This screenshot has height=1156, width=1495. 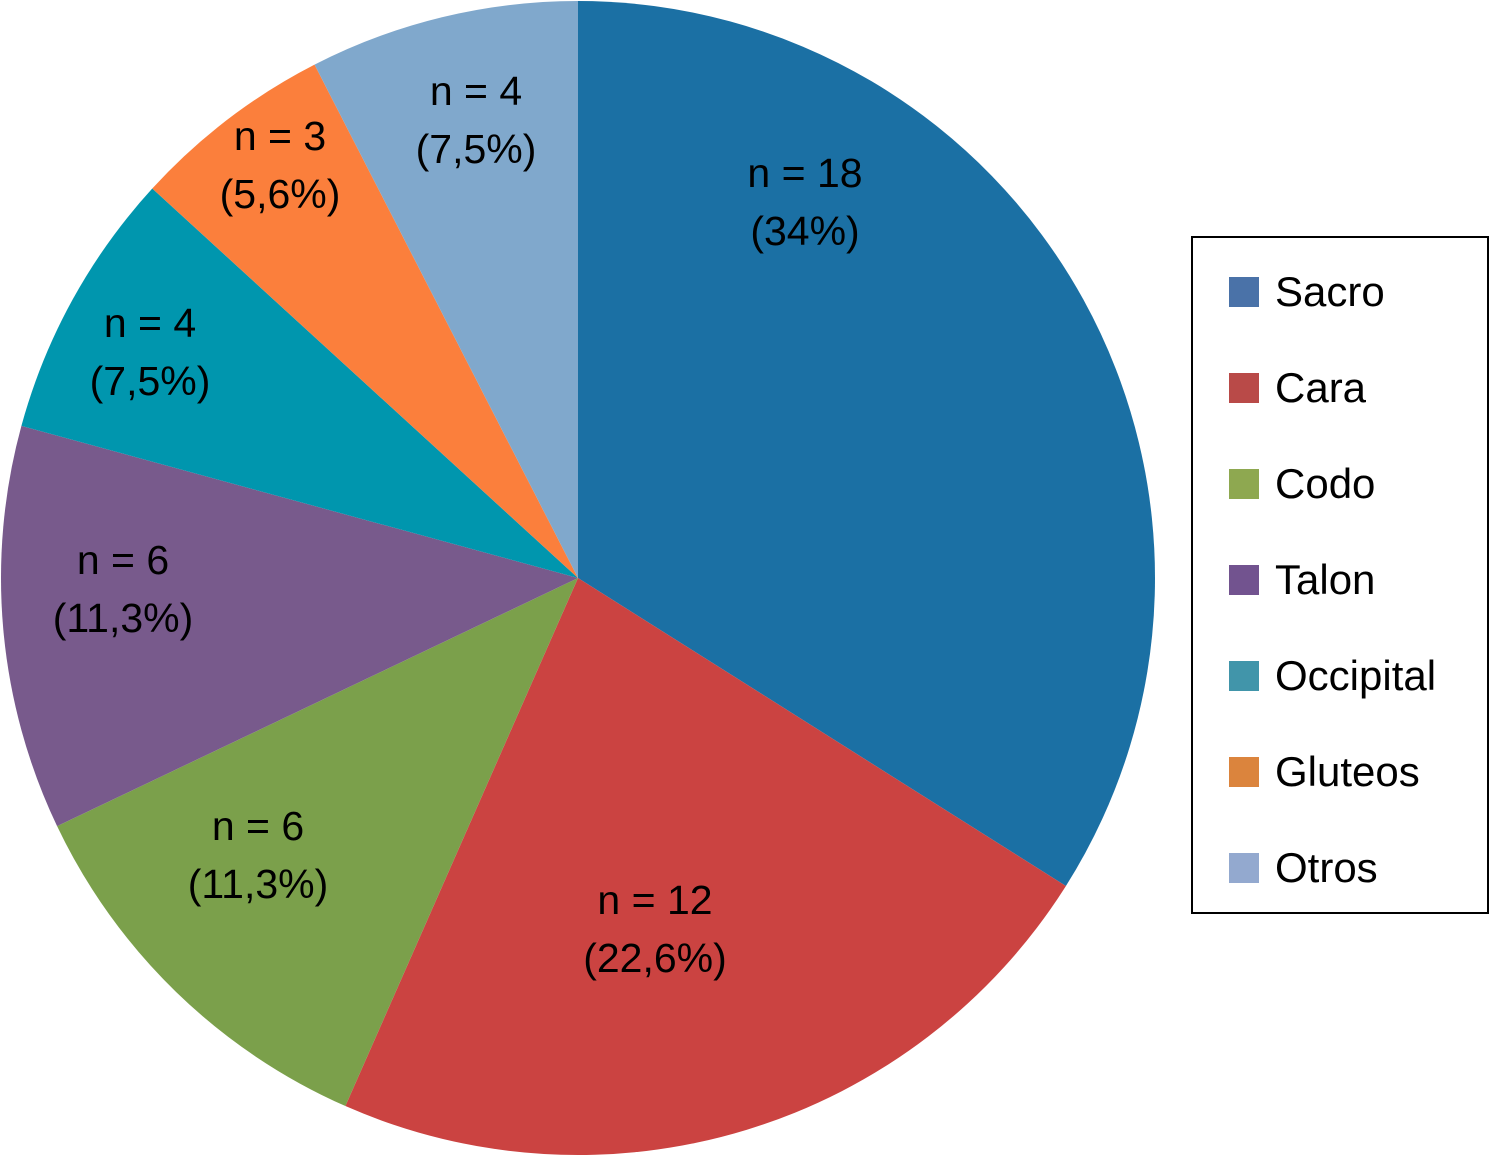 I want to click on legend: Sacro Cara Codo Talon Occipital Gluteos Otros, so click(x=1340, y=575).